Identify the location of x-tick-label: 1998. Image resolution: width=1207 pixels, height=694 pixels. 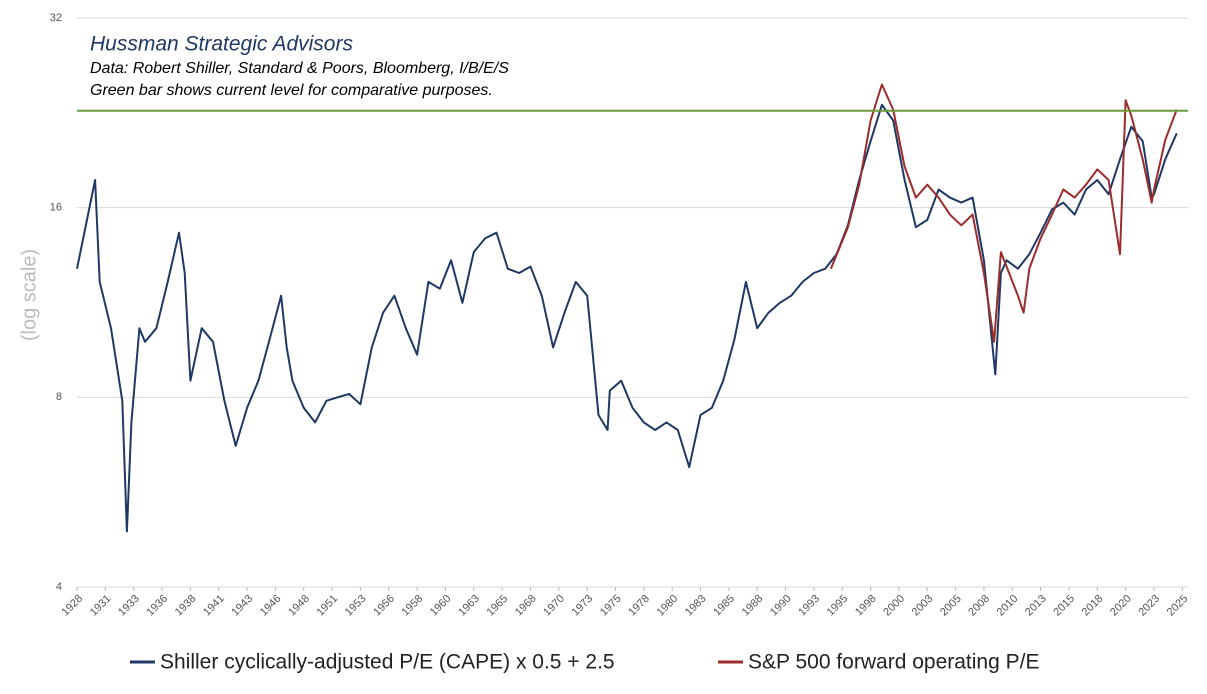
(866, 606).